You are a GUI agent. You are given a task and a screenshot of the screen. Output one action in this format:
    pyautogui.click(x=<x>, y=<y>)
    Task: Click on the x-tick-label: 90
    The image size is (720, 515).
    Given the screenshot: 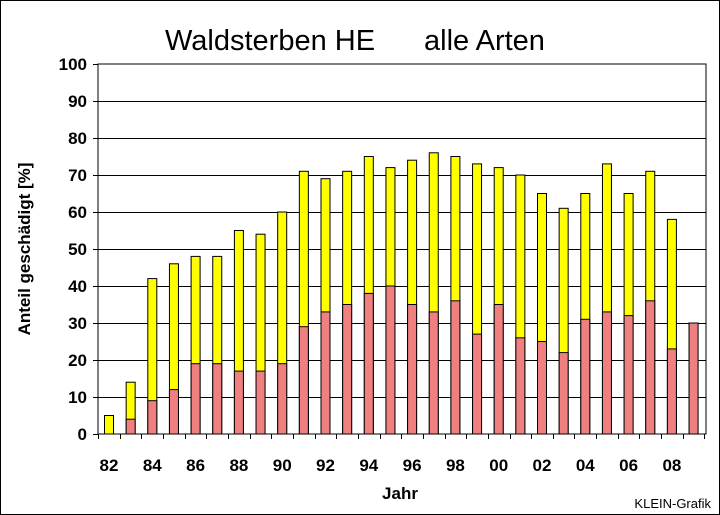 What is the action you would take?
    pyautogui.click(x=282, y=465)
    